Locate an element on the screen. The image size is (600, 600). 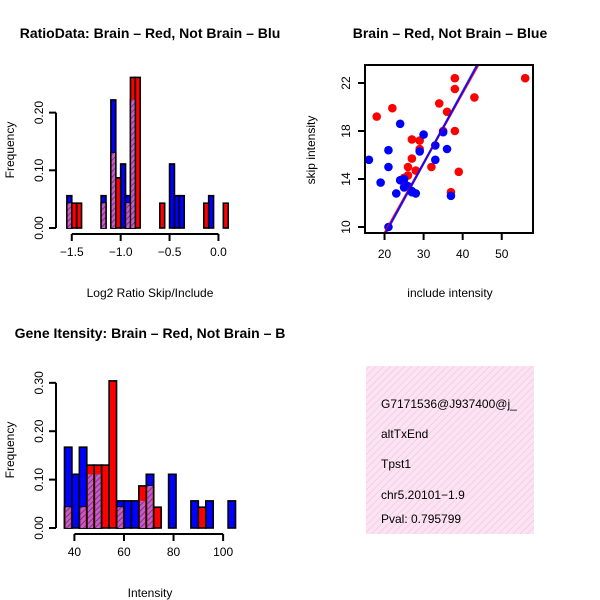
ratio-histogram-title: RatioData: Brain – Red, Not Brain – Blu is located at coordinates (150, 33).